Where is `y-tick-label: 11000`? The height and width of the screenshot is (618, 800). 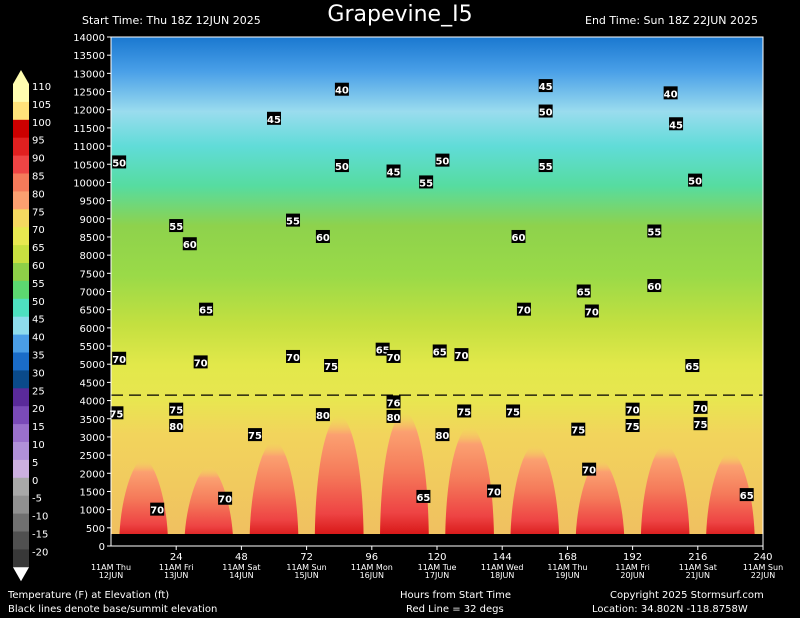 y-tick-label: 11000 is located at coordinates (89, 147).